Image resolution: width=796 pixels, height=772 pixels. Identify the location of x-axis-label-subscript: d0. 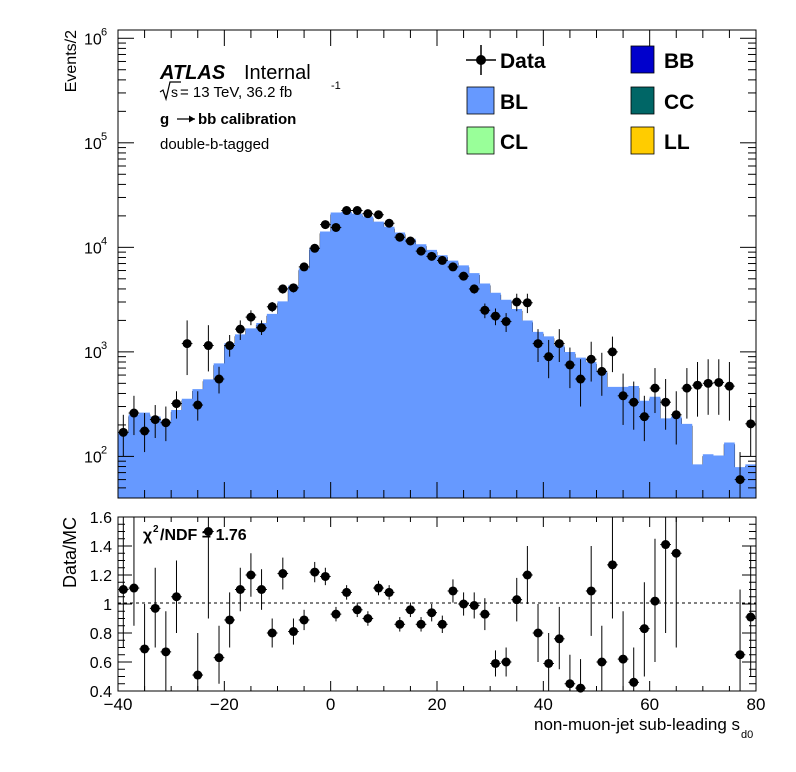
(747, 735).